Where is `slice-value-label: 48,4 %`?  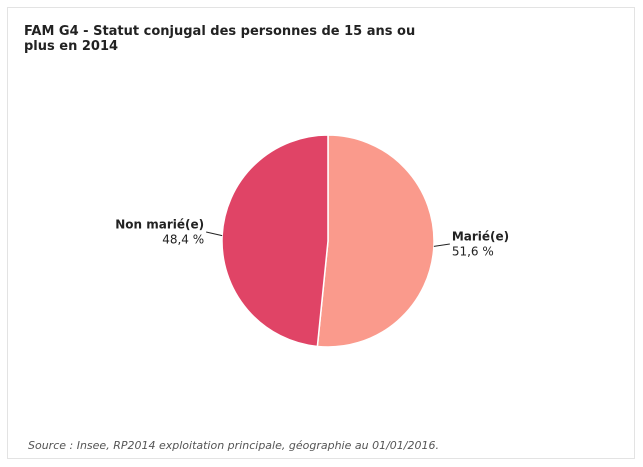
slice-value-label: 48,4 % is located at coordinates (183, 239).